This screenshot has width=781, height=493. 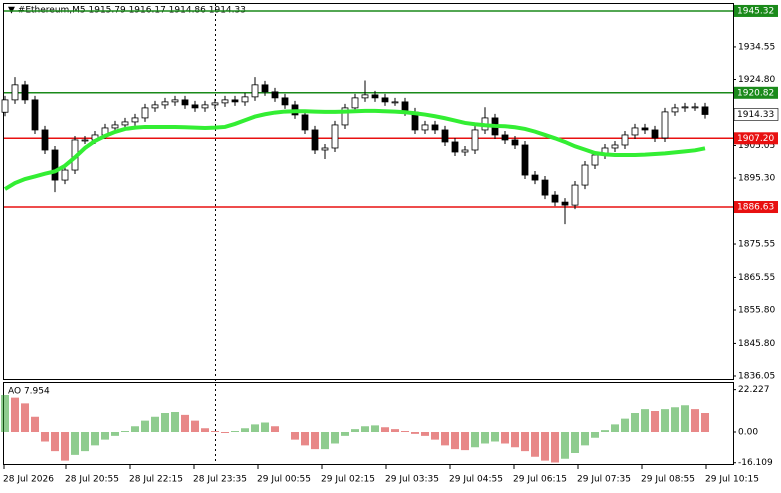 I want to click on y-tick-label: 1855.80, so click(x=756, y=311).